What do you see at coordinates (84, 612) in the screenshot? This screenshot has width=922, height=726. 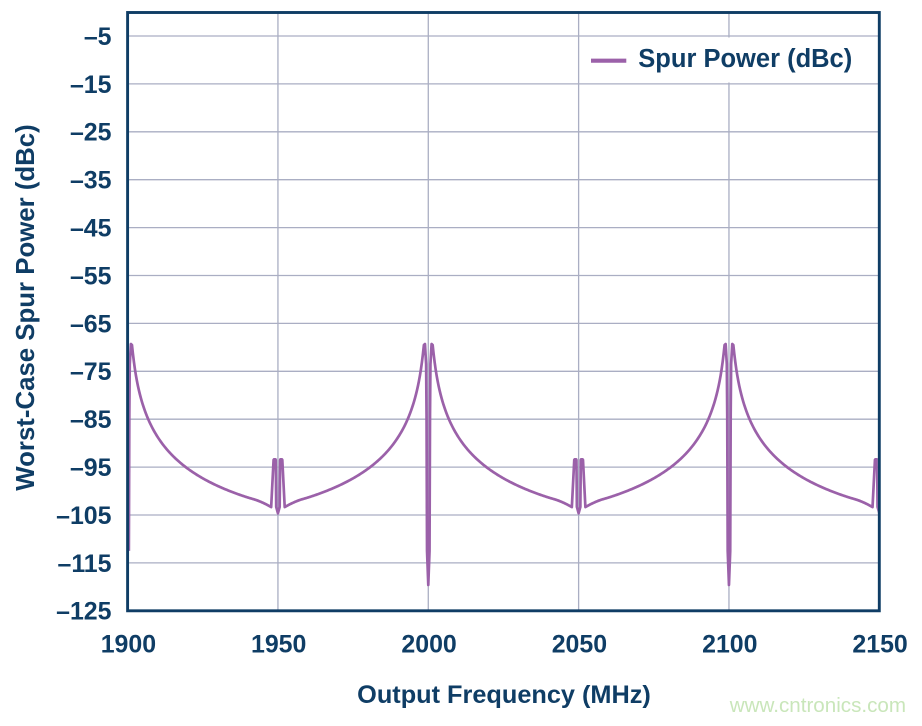 I see `svg-text: –125` at bounding box center [84, 612].